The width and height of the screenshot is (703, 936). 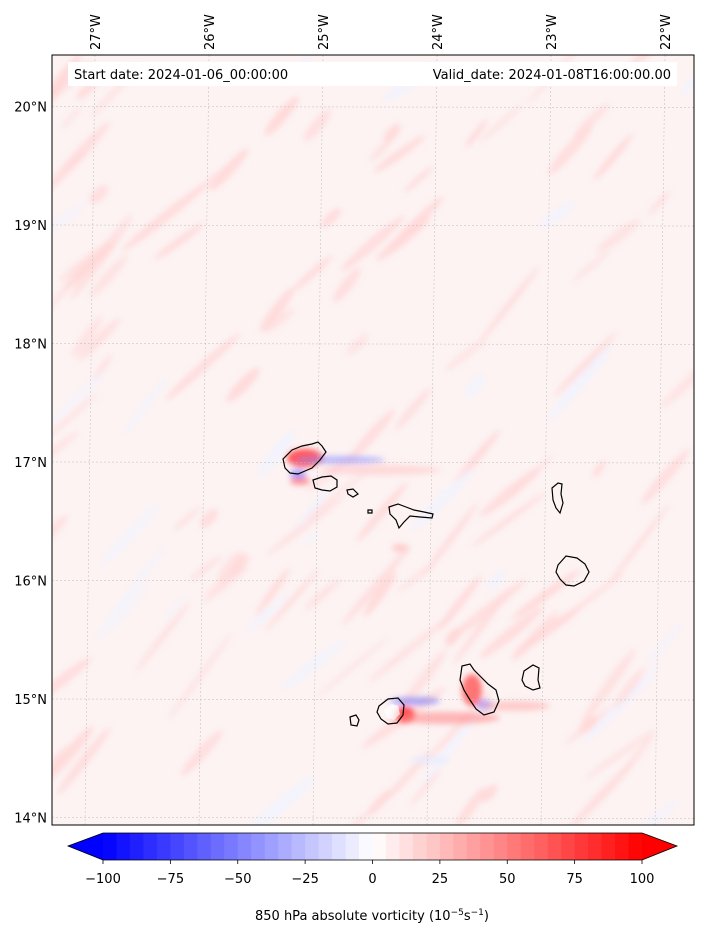 What do you see at coordinates (457, 913) in the screenshot?
I see `colorbar-title-exp1: −5` at bounding box center [457, 913].